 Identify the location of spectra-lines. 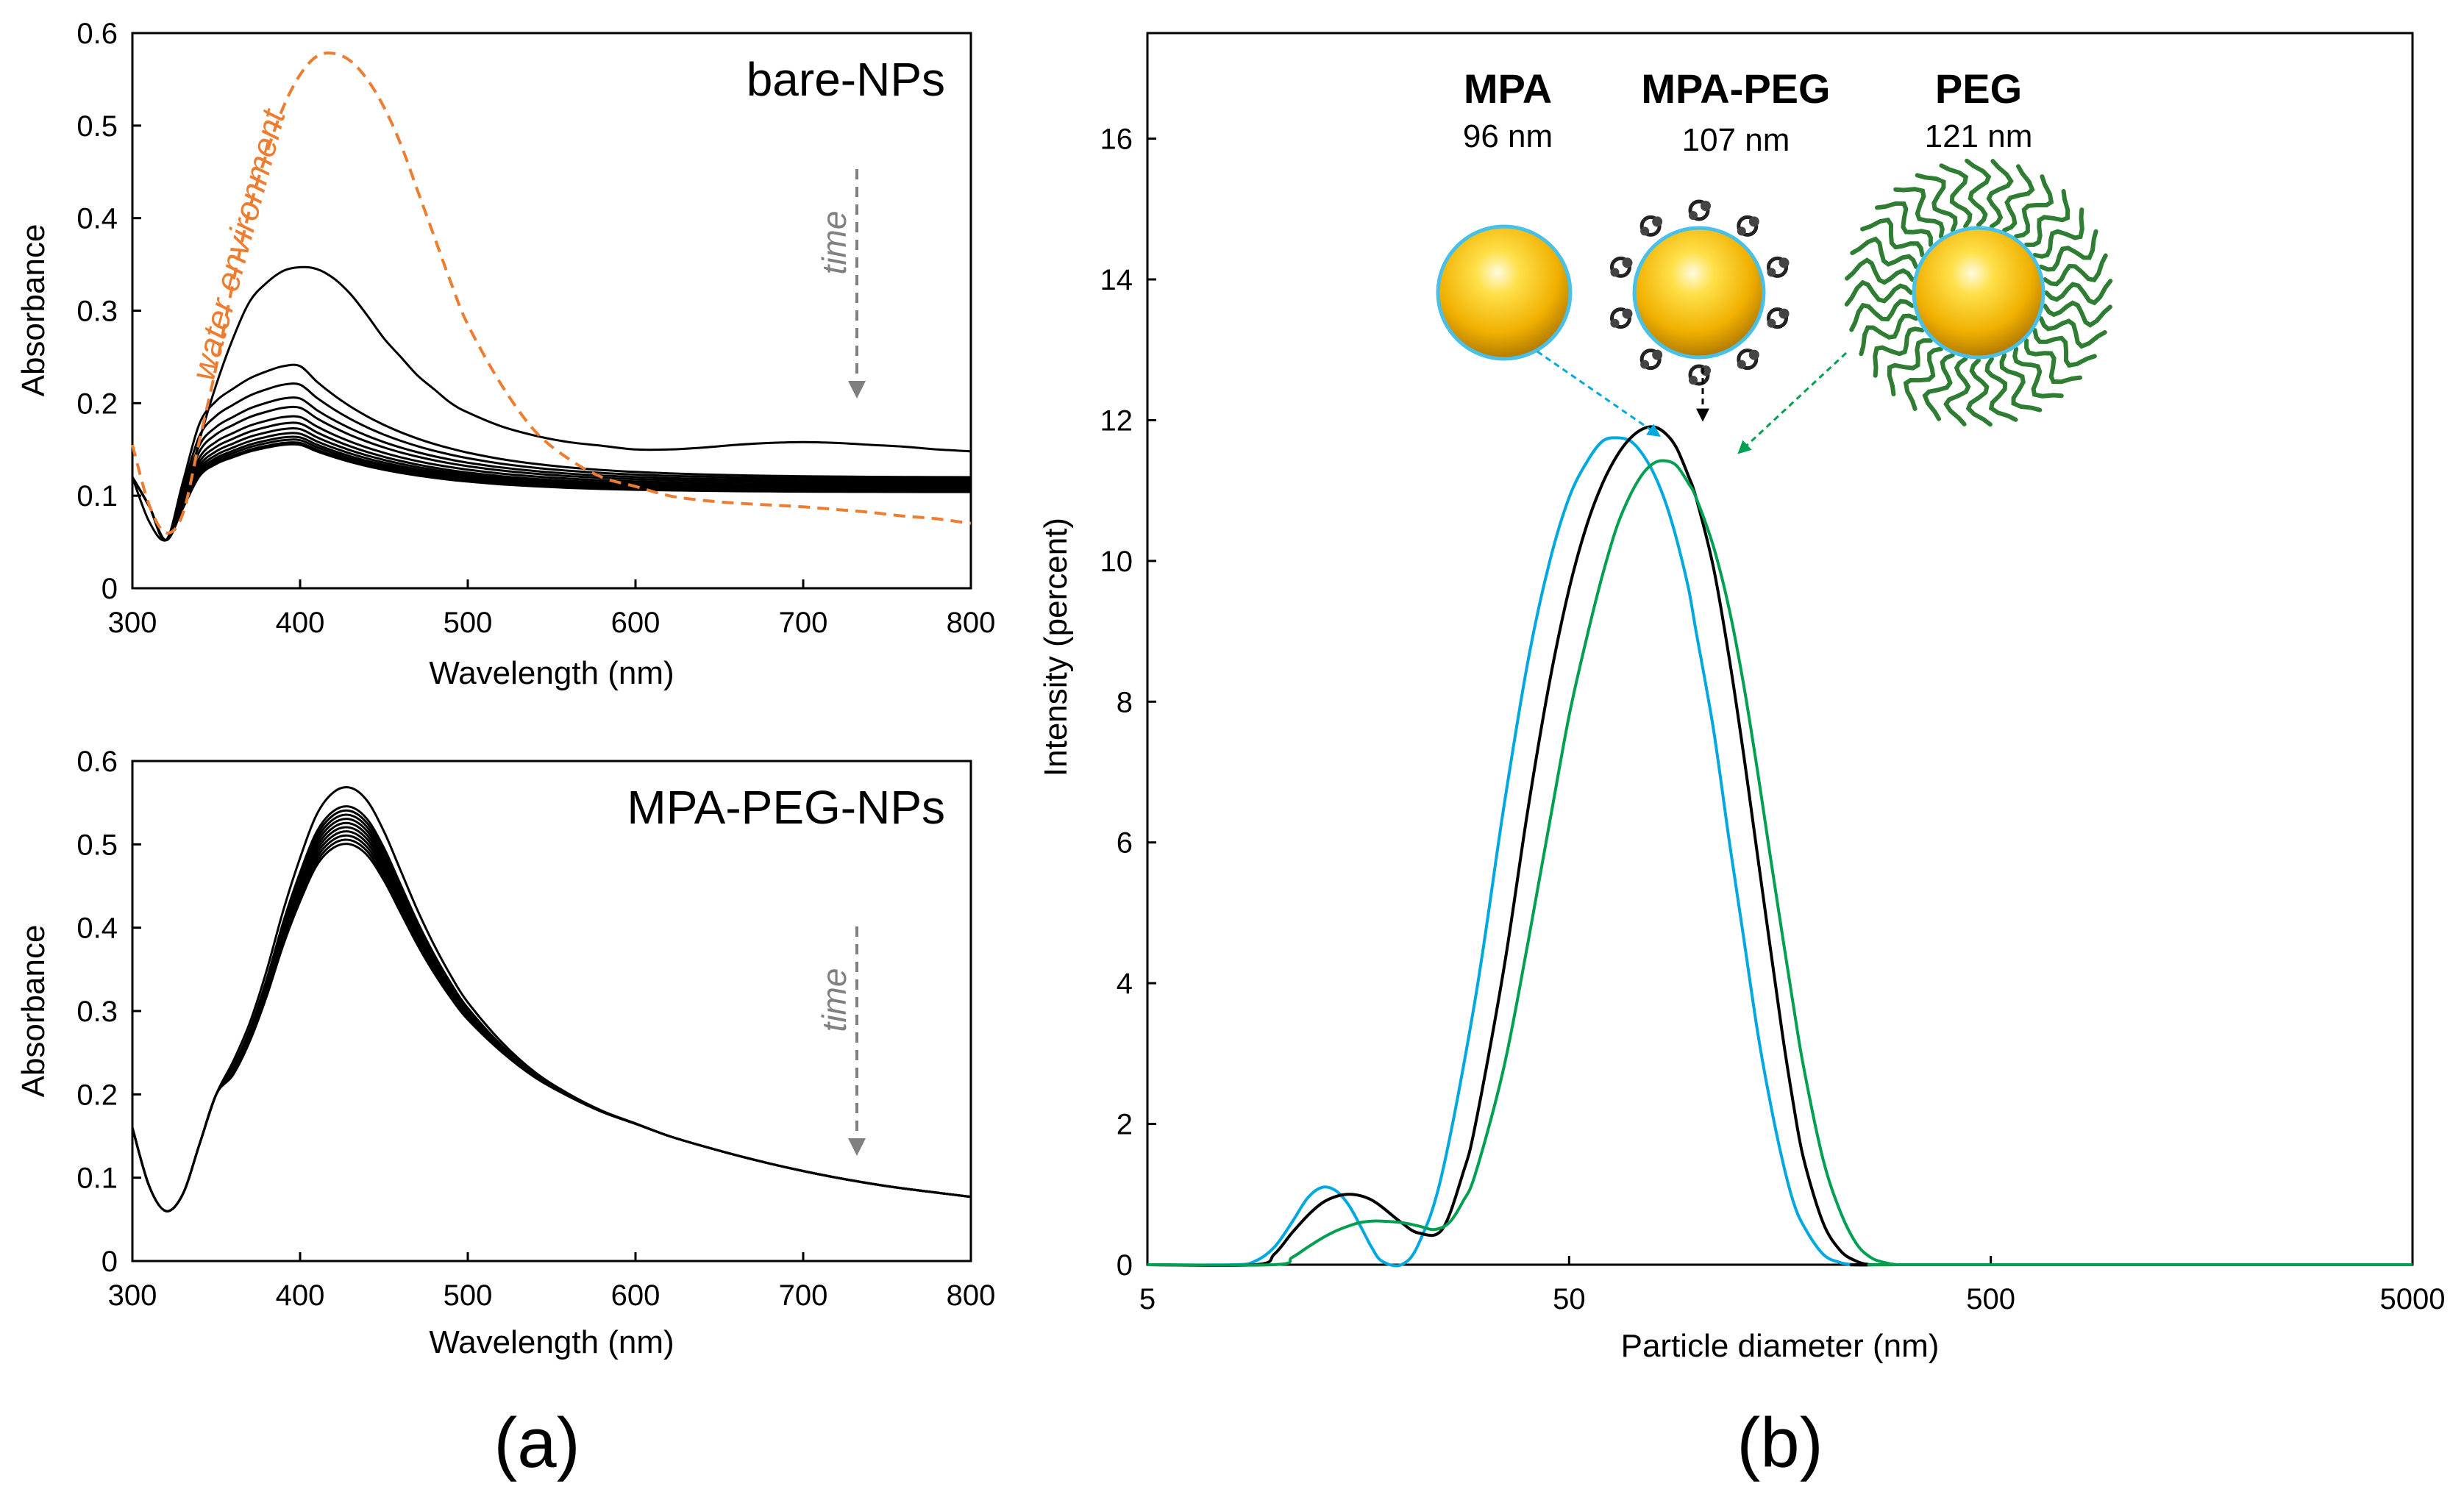
(551, 403).